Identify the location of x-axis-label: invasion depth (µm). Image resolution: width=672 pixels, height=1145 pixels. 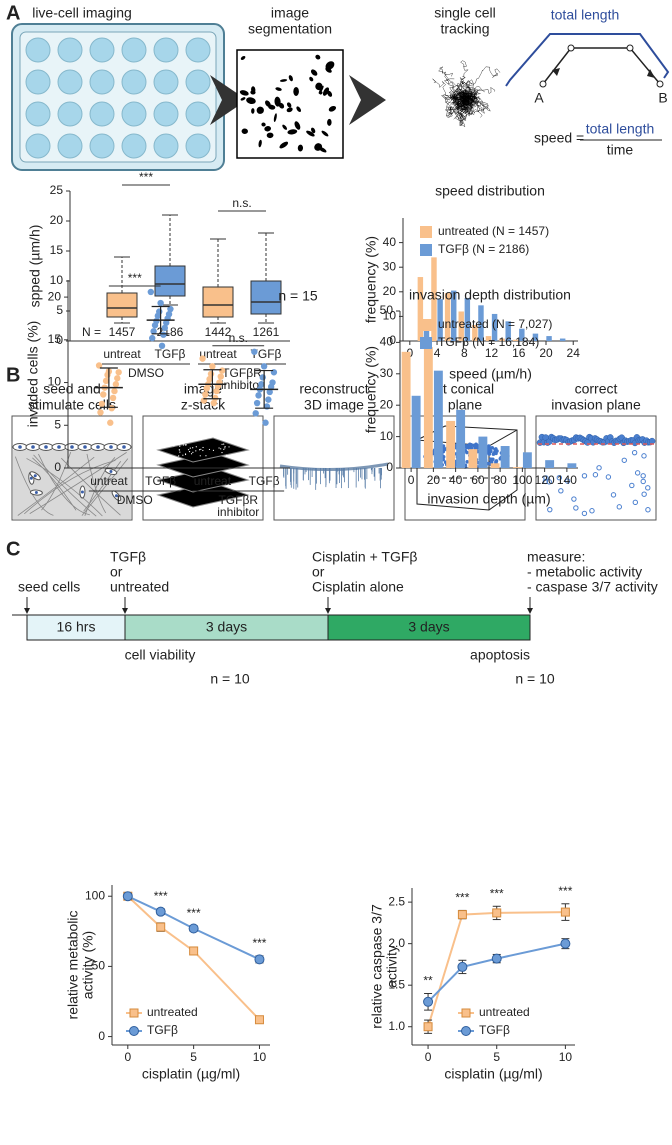
(488, 499).